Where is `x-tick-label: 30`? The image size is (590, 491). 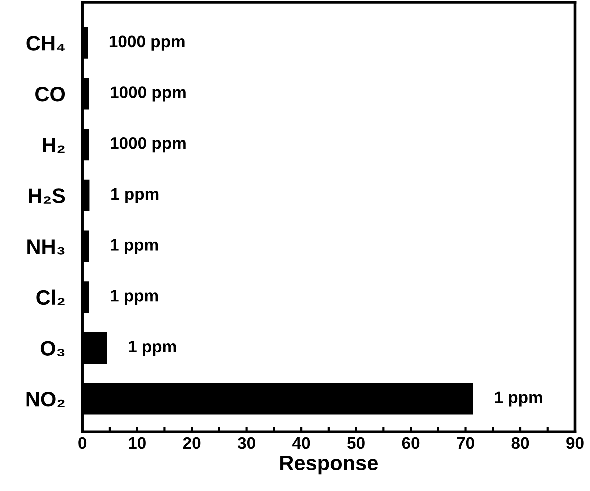
x-tick-label: 30 is located at coordinates (247, 443).